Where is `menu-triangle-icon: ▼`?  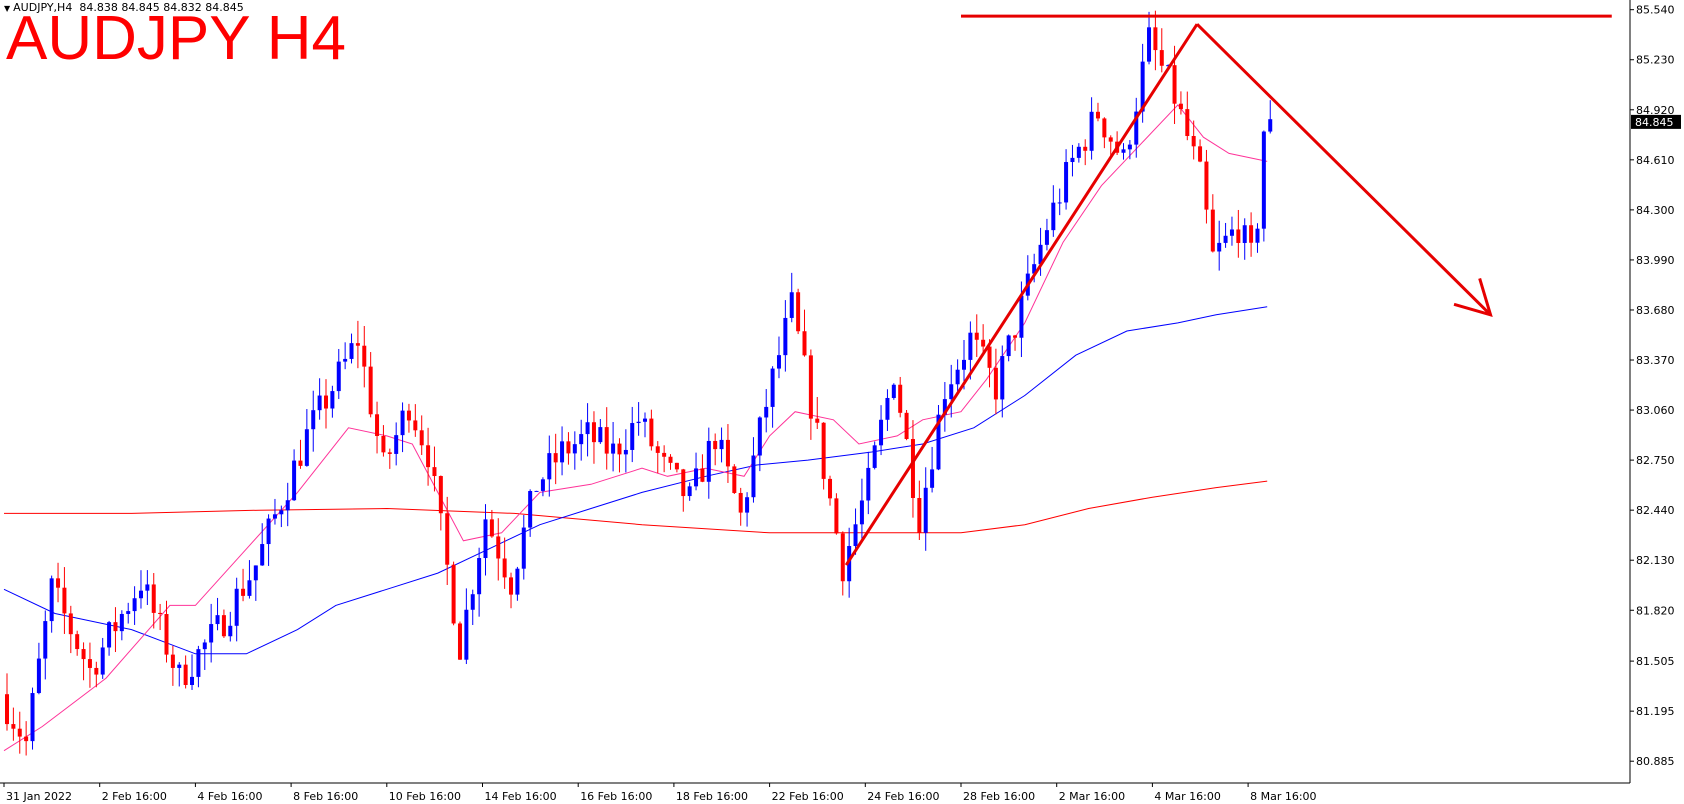 menu-triangle-icon: ▼ is located at coordinates (7, 8).